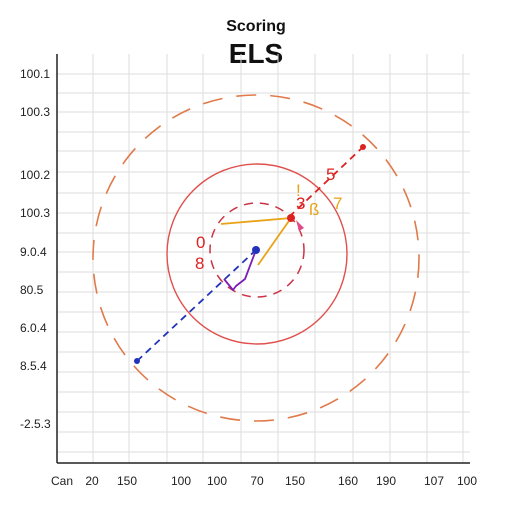 The image size is (512, 512). What do you see at coordinates (35, 213) in the screenshot?
I see `y-tick-label-3: 100.3` at bounding box center [35, 213].